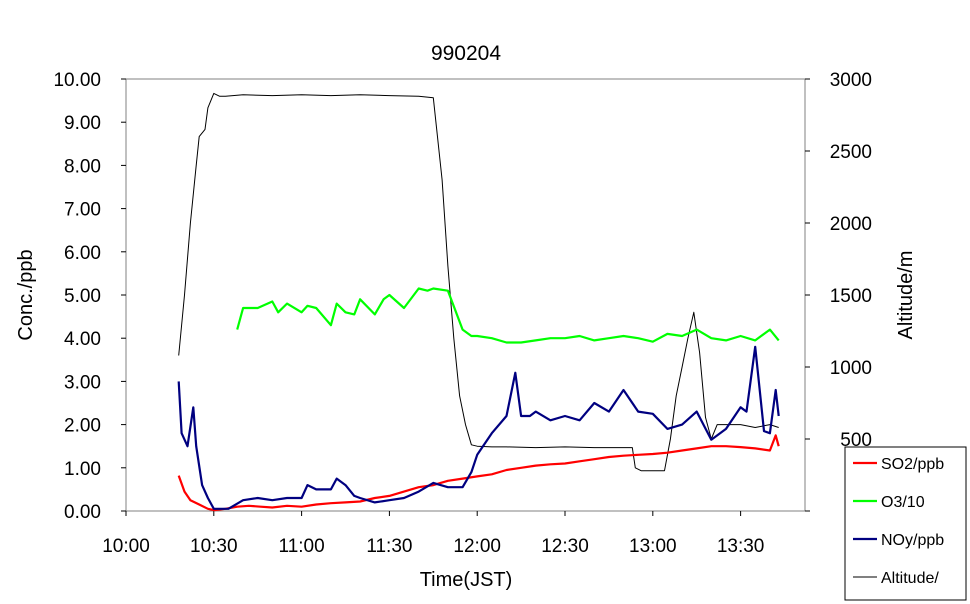  I want to click on x-axis-label: Time(JST), so click(466, 580).